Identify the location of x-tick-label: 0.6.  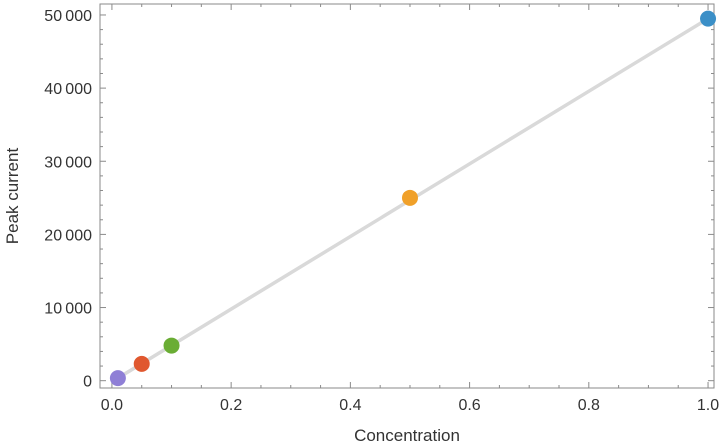
(469, 405).